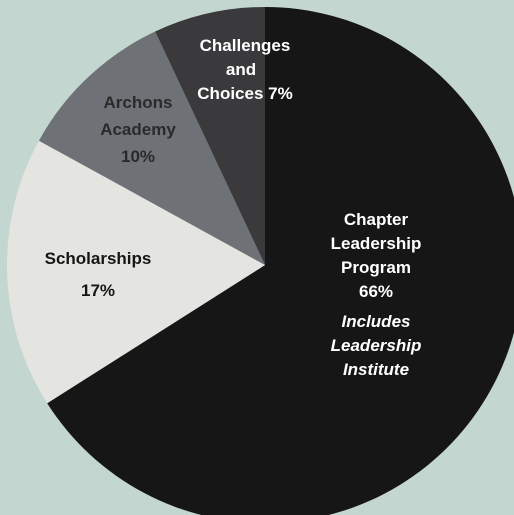 Image resolution: width=514 pixels, height=515 pixels. I want to click on slice-label-challenges-and-choices-line-2: and, so click(241, 69).